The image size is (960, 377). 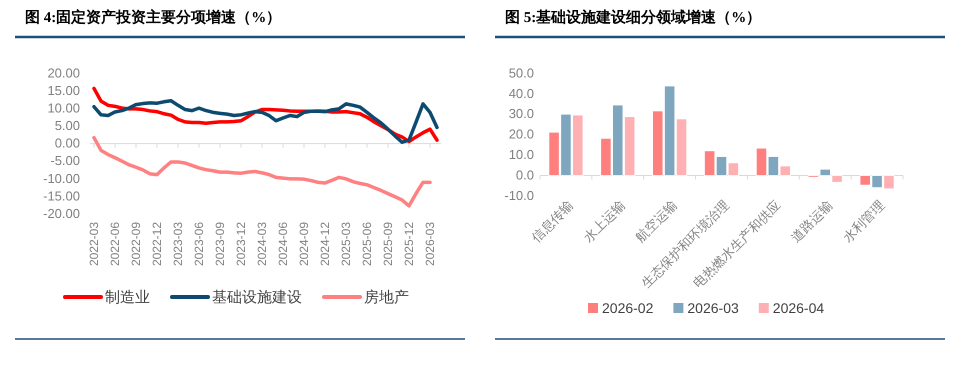 I want to click on x-tick-label: 道路运输, so click(x=812, y=221).